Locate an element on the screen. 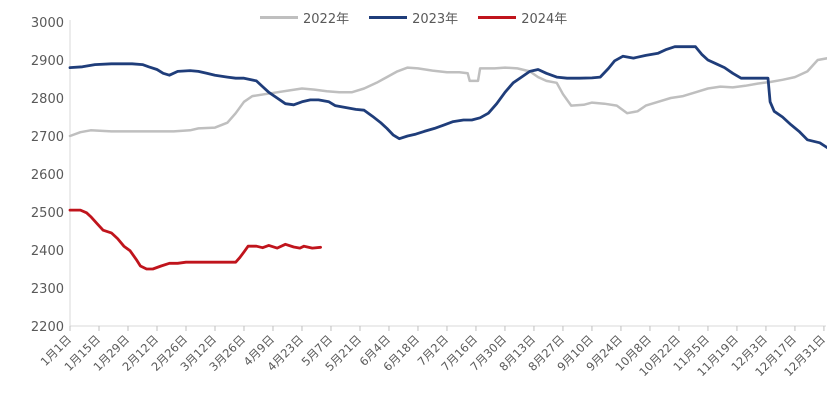  legend-swatch-2024 is located at coordinates (497, 17).